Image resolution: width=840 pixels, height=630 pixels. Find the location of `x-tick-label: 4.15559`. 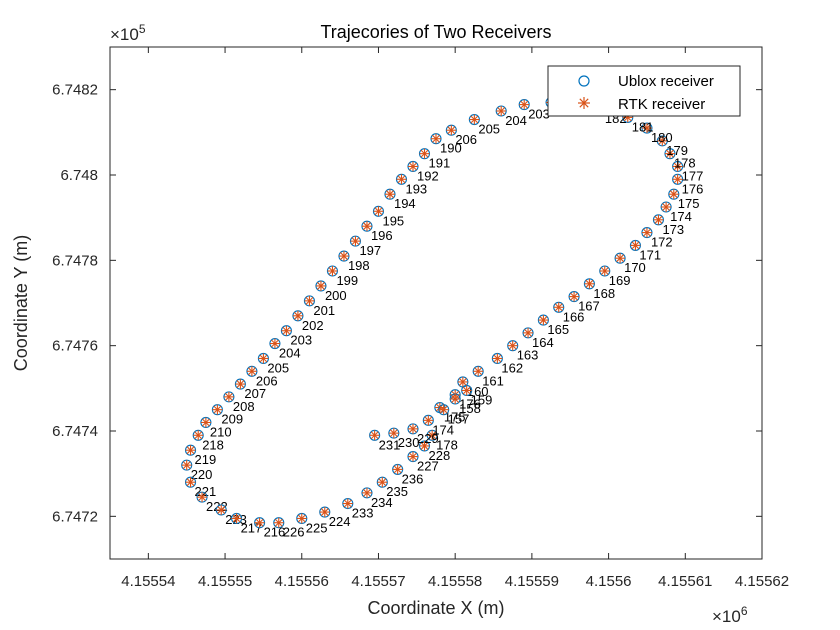

x-tick-label: 4.15559 is located at coordinates (532, 581).